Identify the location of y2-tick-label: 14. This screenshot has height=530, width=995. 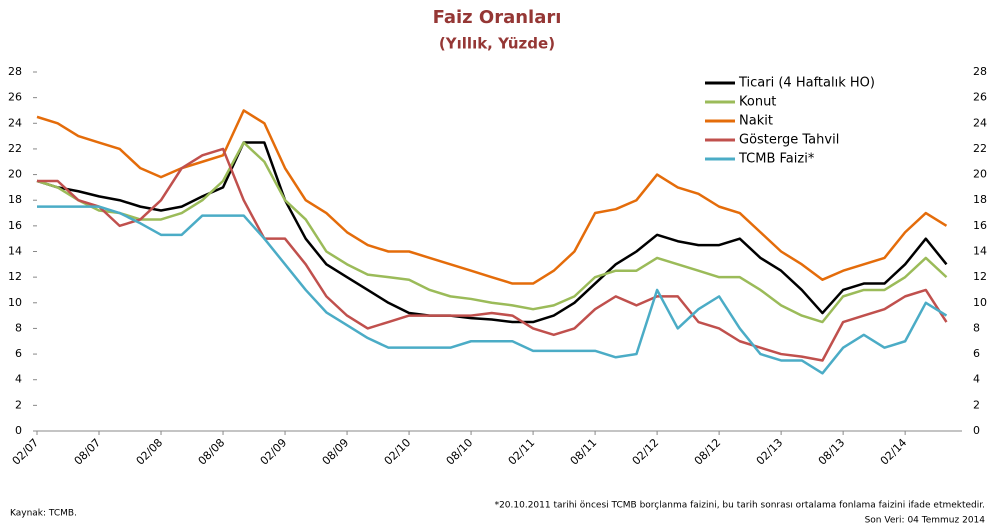
(980, 251).